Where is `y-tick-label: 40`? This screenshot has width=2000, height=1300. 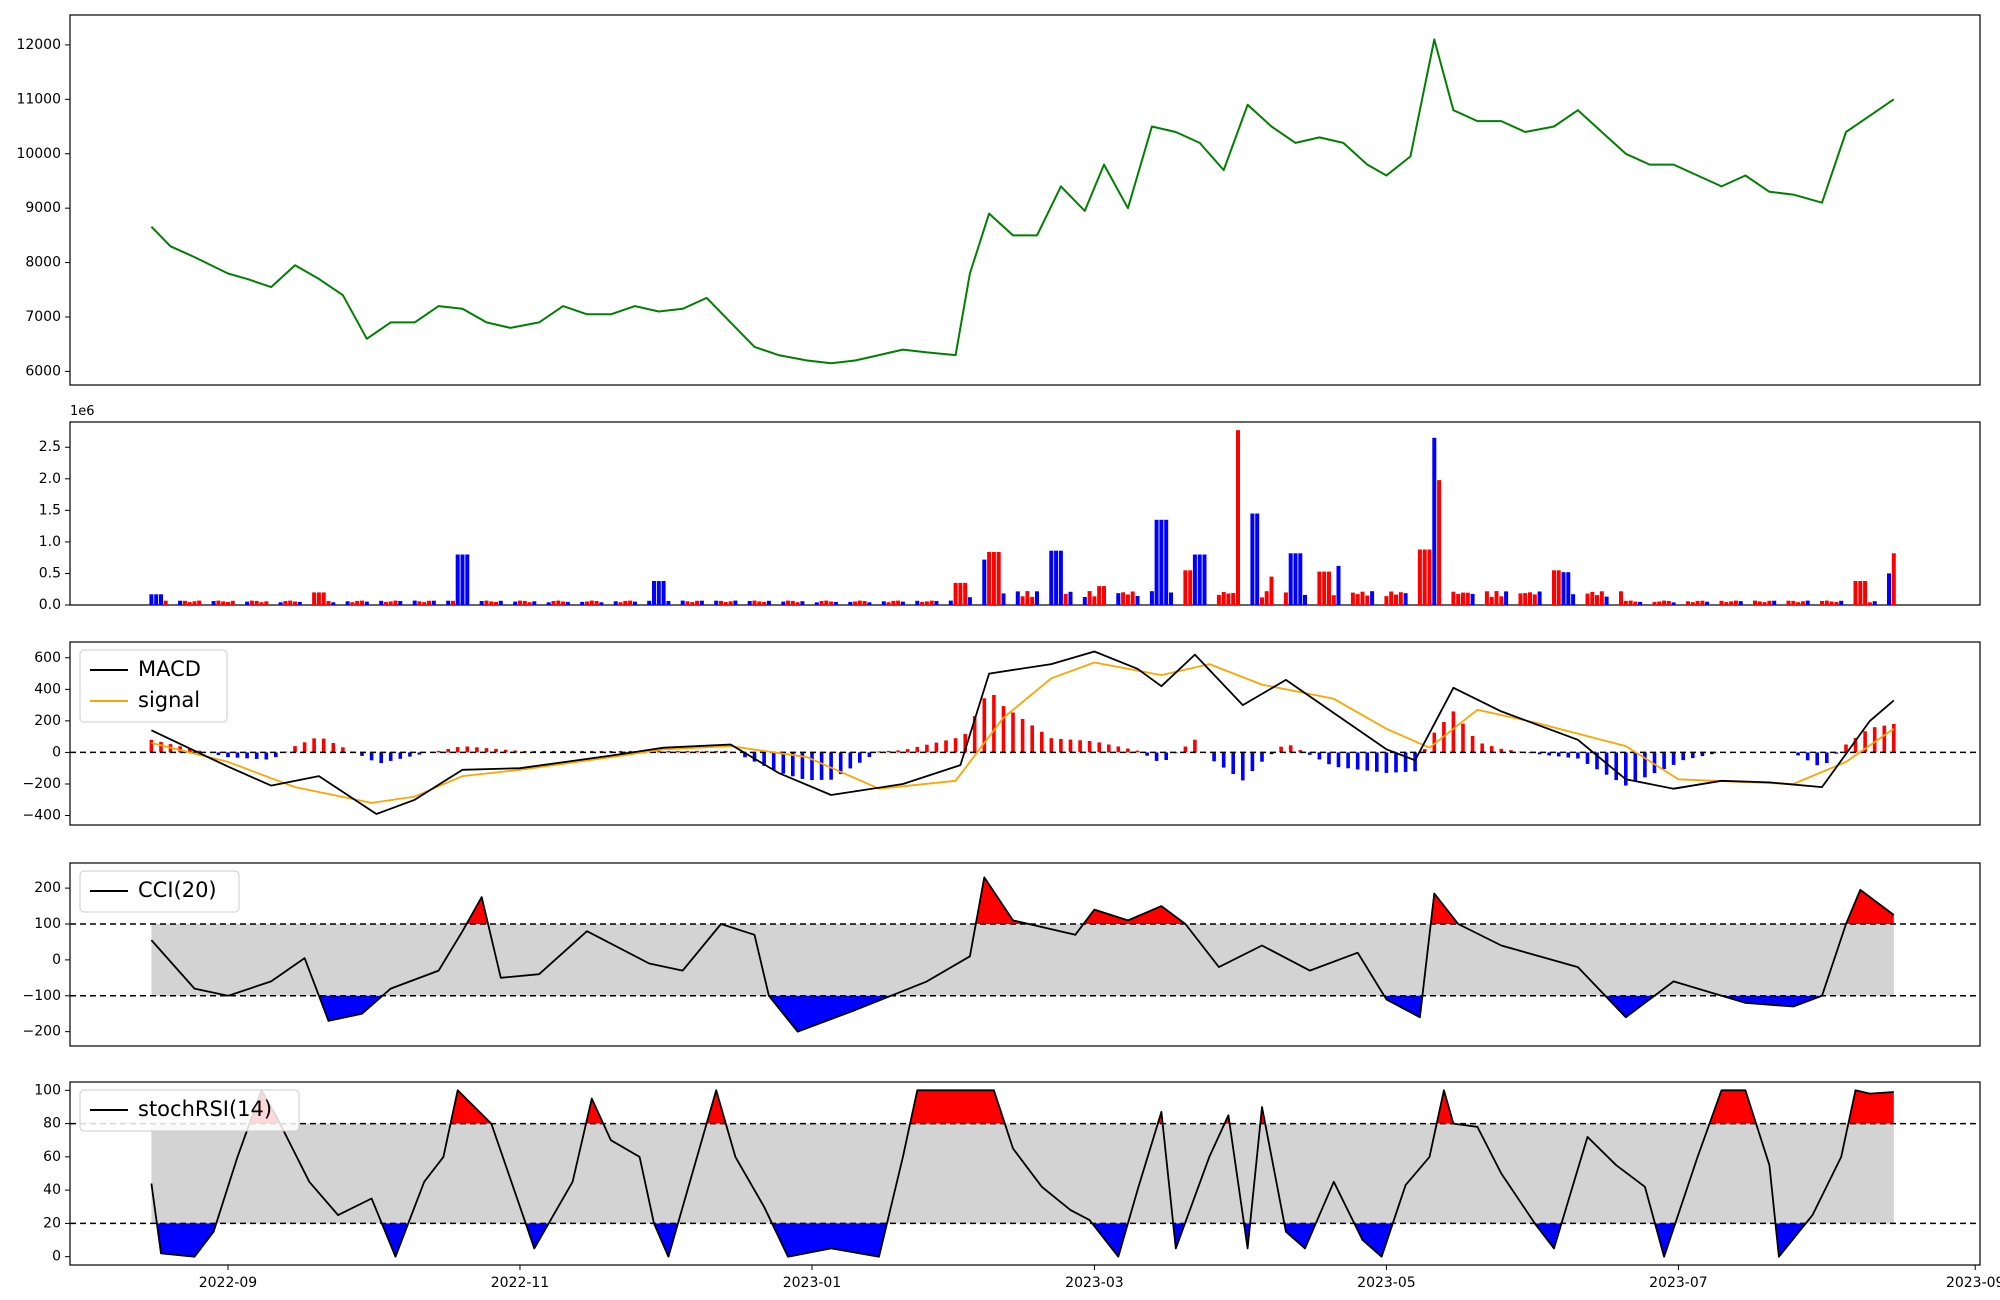 y-tick-label: 40 is located at coordinates (52, 1190).